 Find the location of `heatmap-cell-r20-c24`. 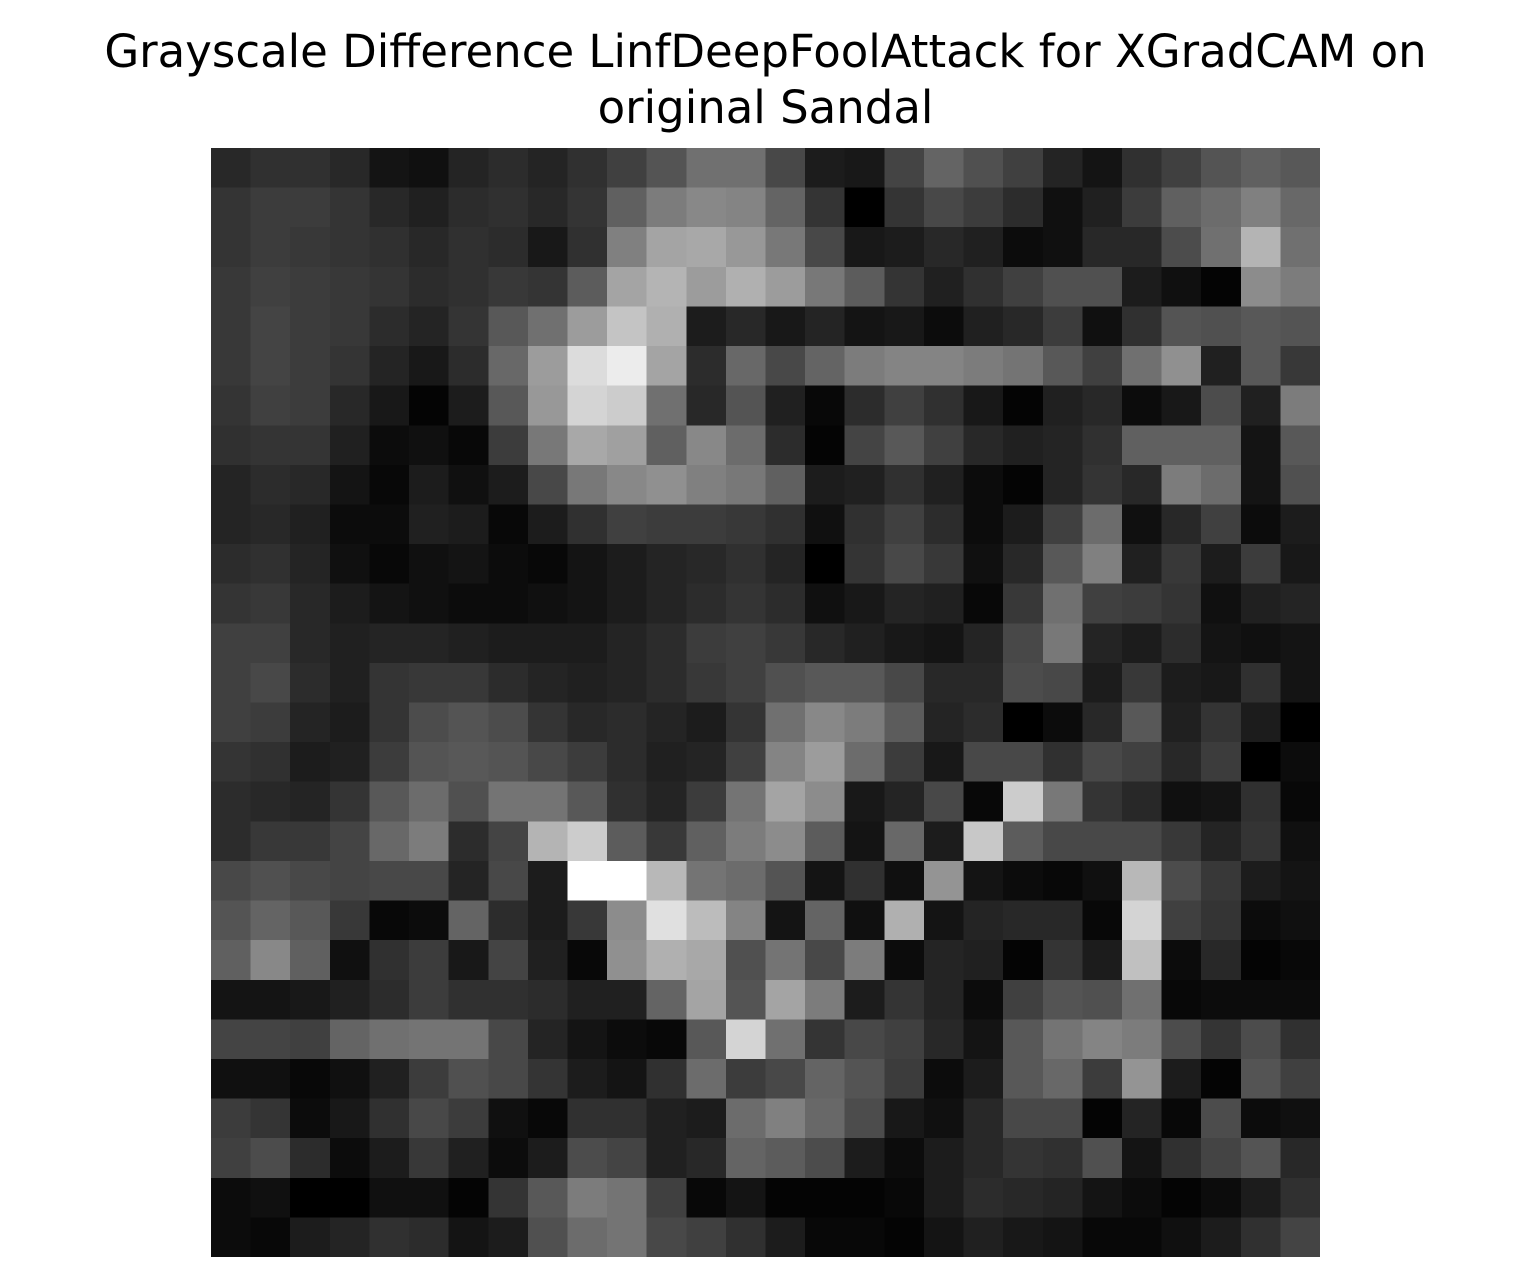

heatmap-cell-r20-c24 is located at coordinates (1181, 960).